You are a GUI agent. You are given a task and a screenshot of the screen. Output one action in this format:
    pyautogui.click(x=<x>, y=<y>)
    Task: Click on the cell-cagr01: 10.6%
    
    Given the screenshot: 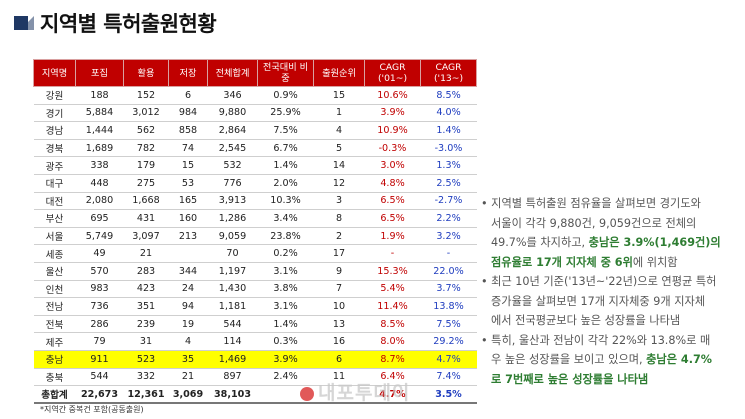 What is the action you would take?
    pyautogui.click(x=392, y=95)
    